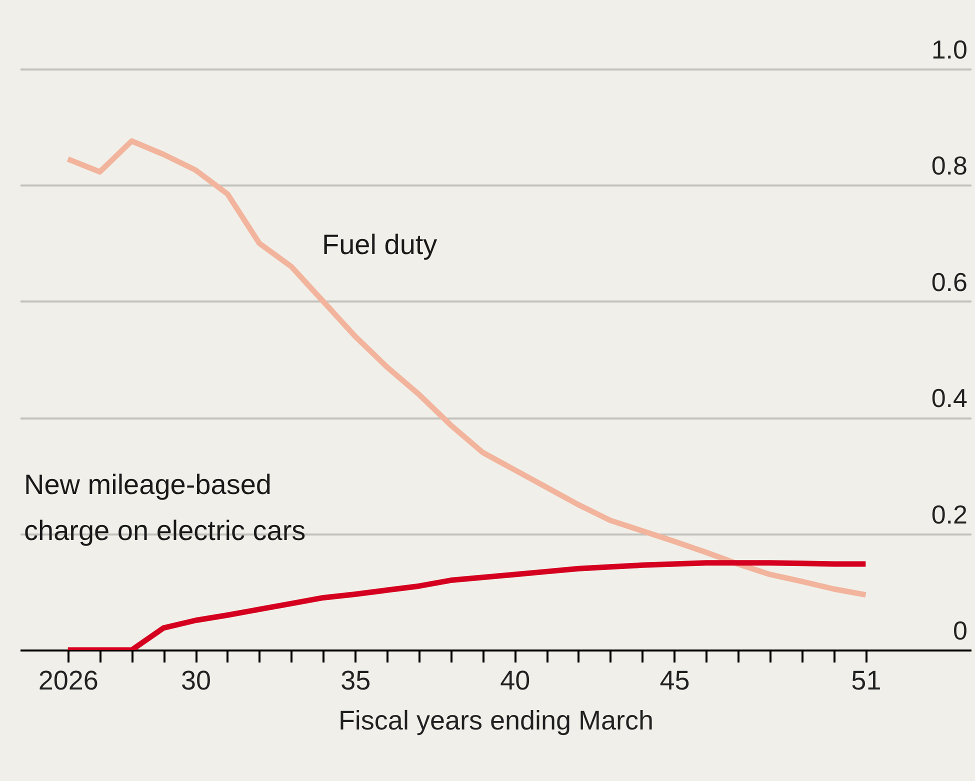  What do you see at coordinates (949, 514) in the screenshot?
I see `y-tick-label: 0.2` at bounding box center [949, 514].